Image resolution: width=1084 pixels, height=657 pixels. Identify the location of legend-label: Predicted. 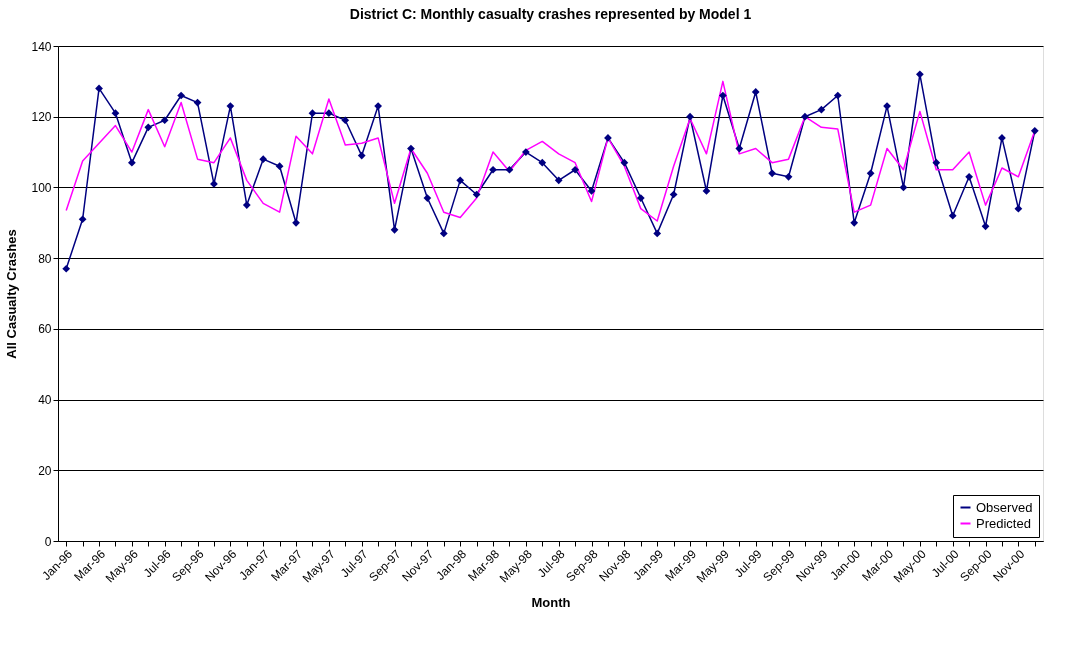
(1003, 523).